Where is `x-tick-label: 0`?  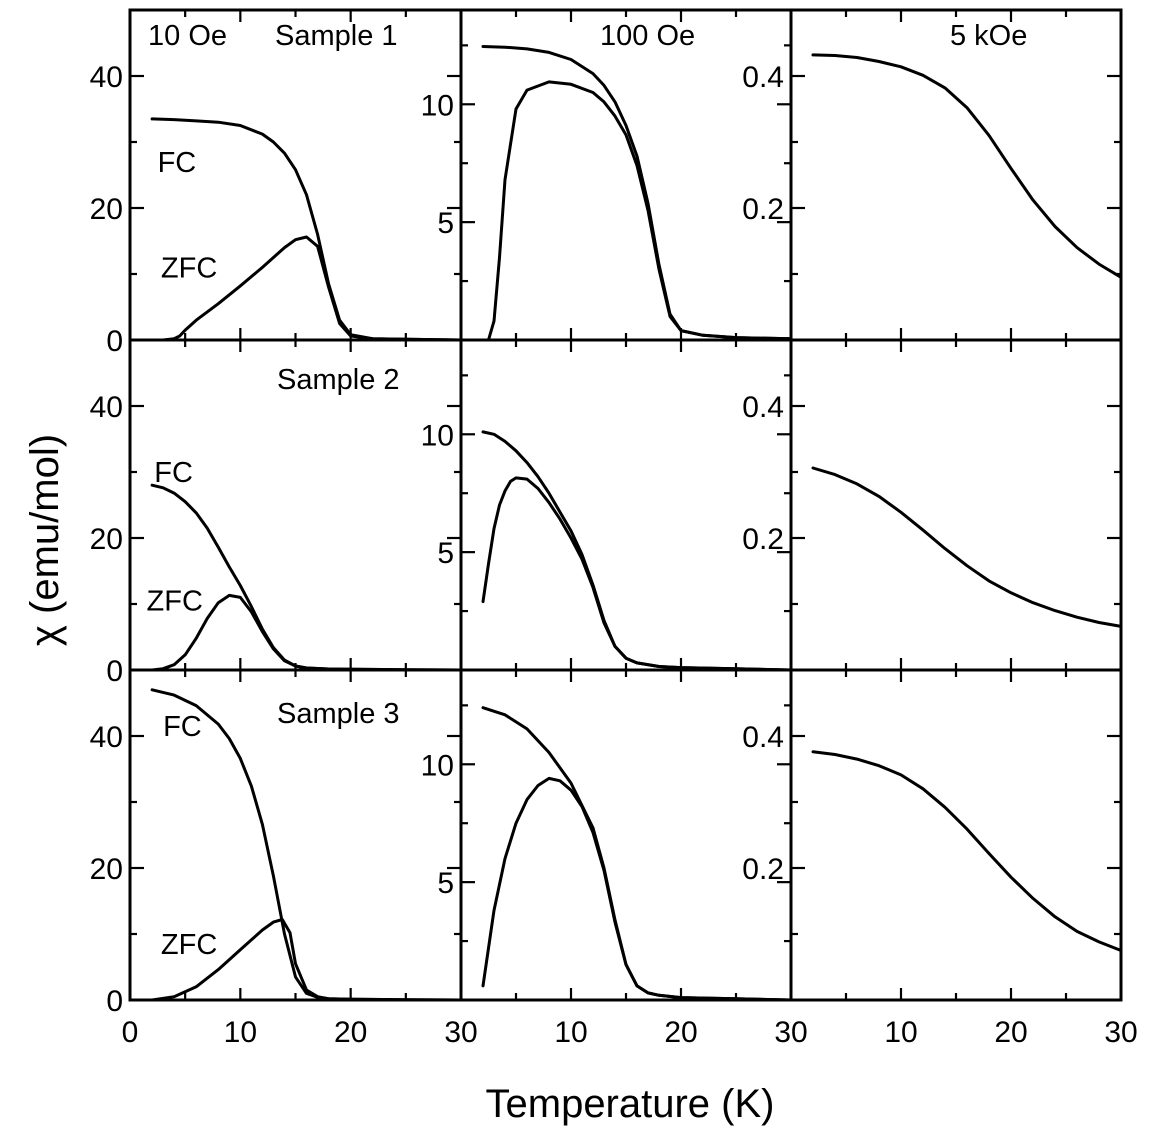
x-tick-label: 0 is located at coordinates (130, 1032).